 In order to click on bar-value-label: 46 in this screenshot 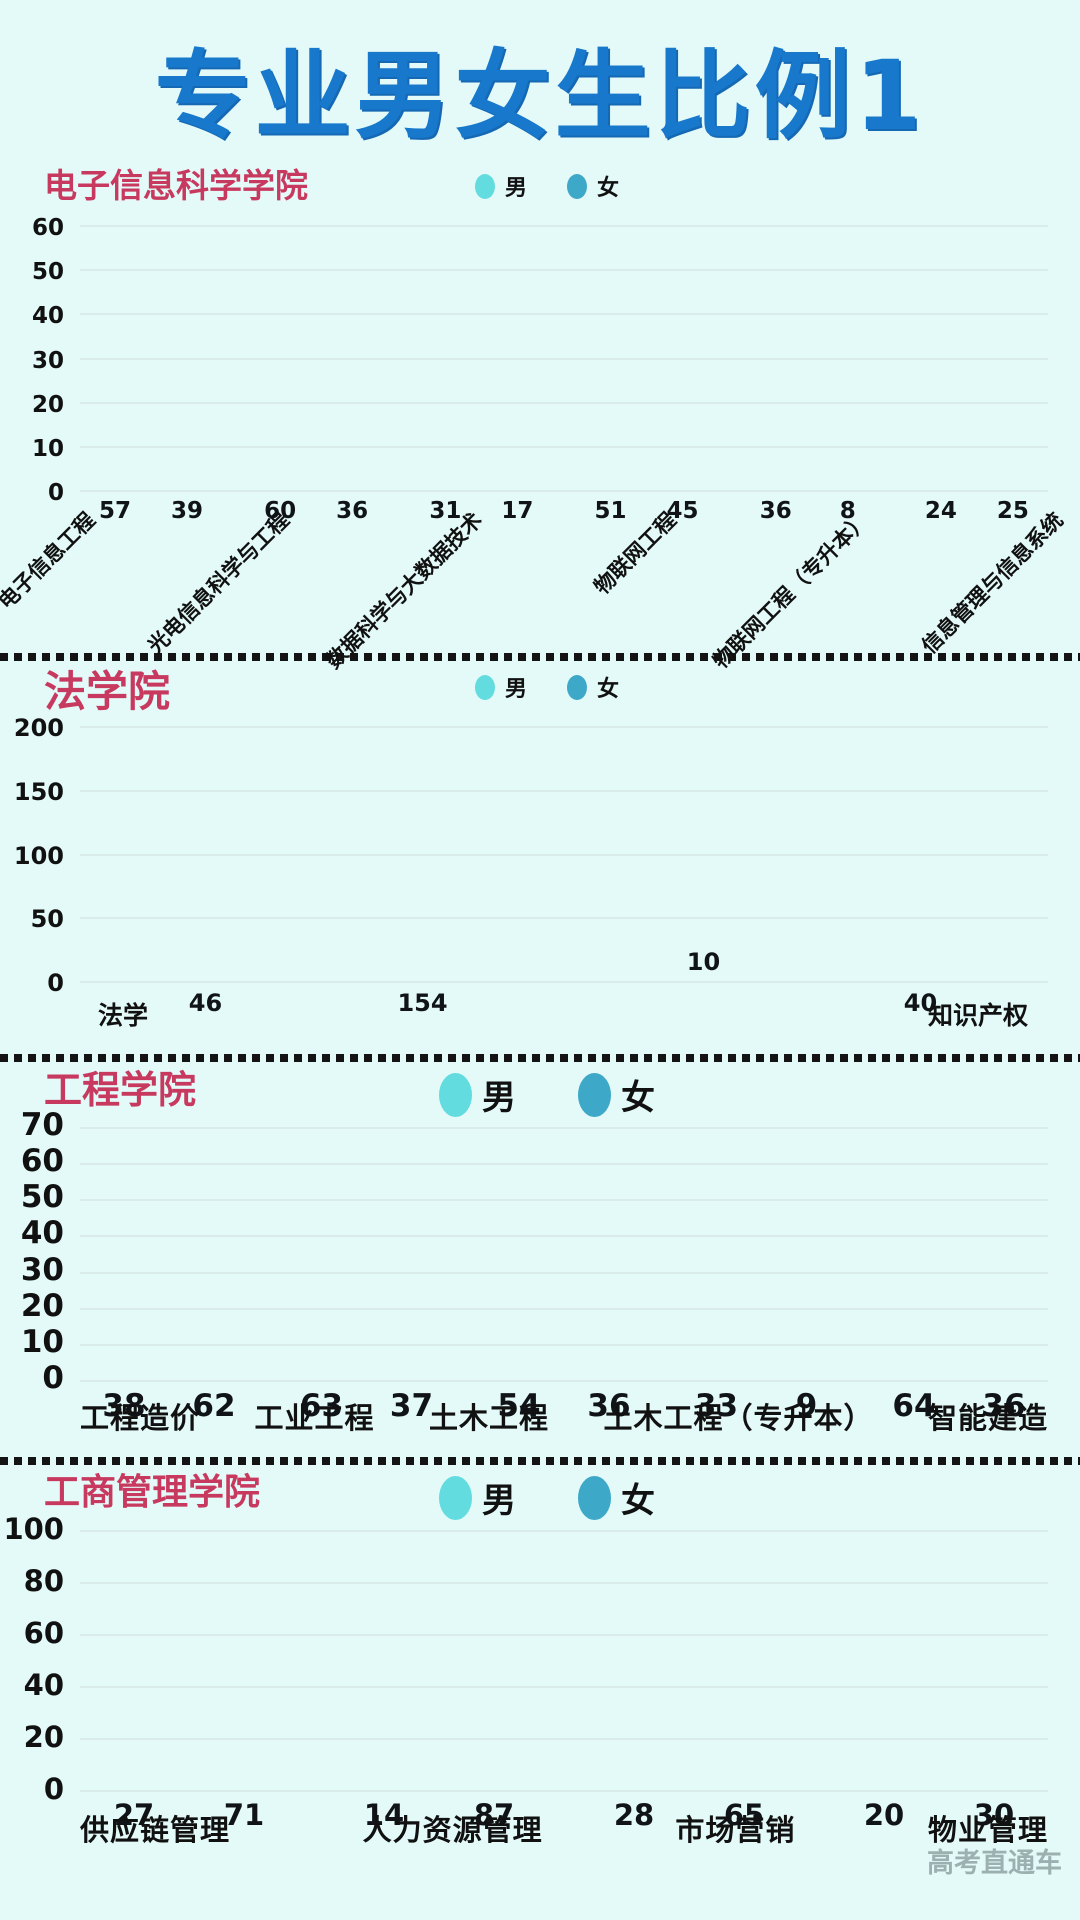, I will do `click(205, 1003)`.